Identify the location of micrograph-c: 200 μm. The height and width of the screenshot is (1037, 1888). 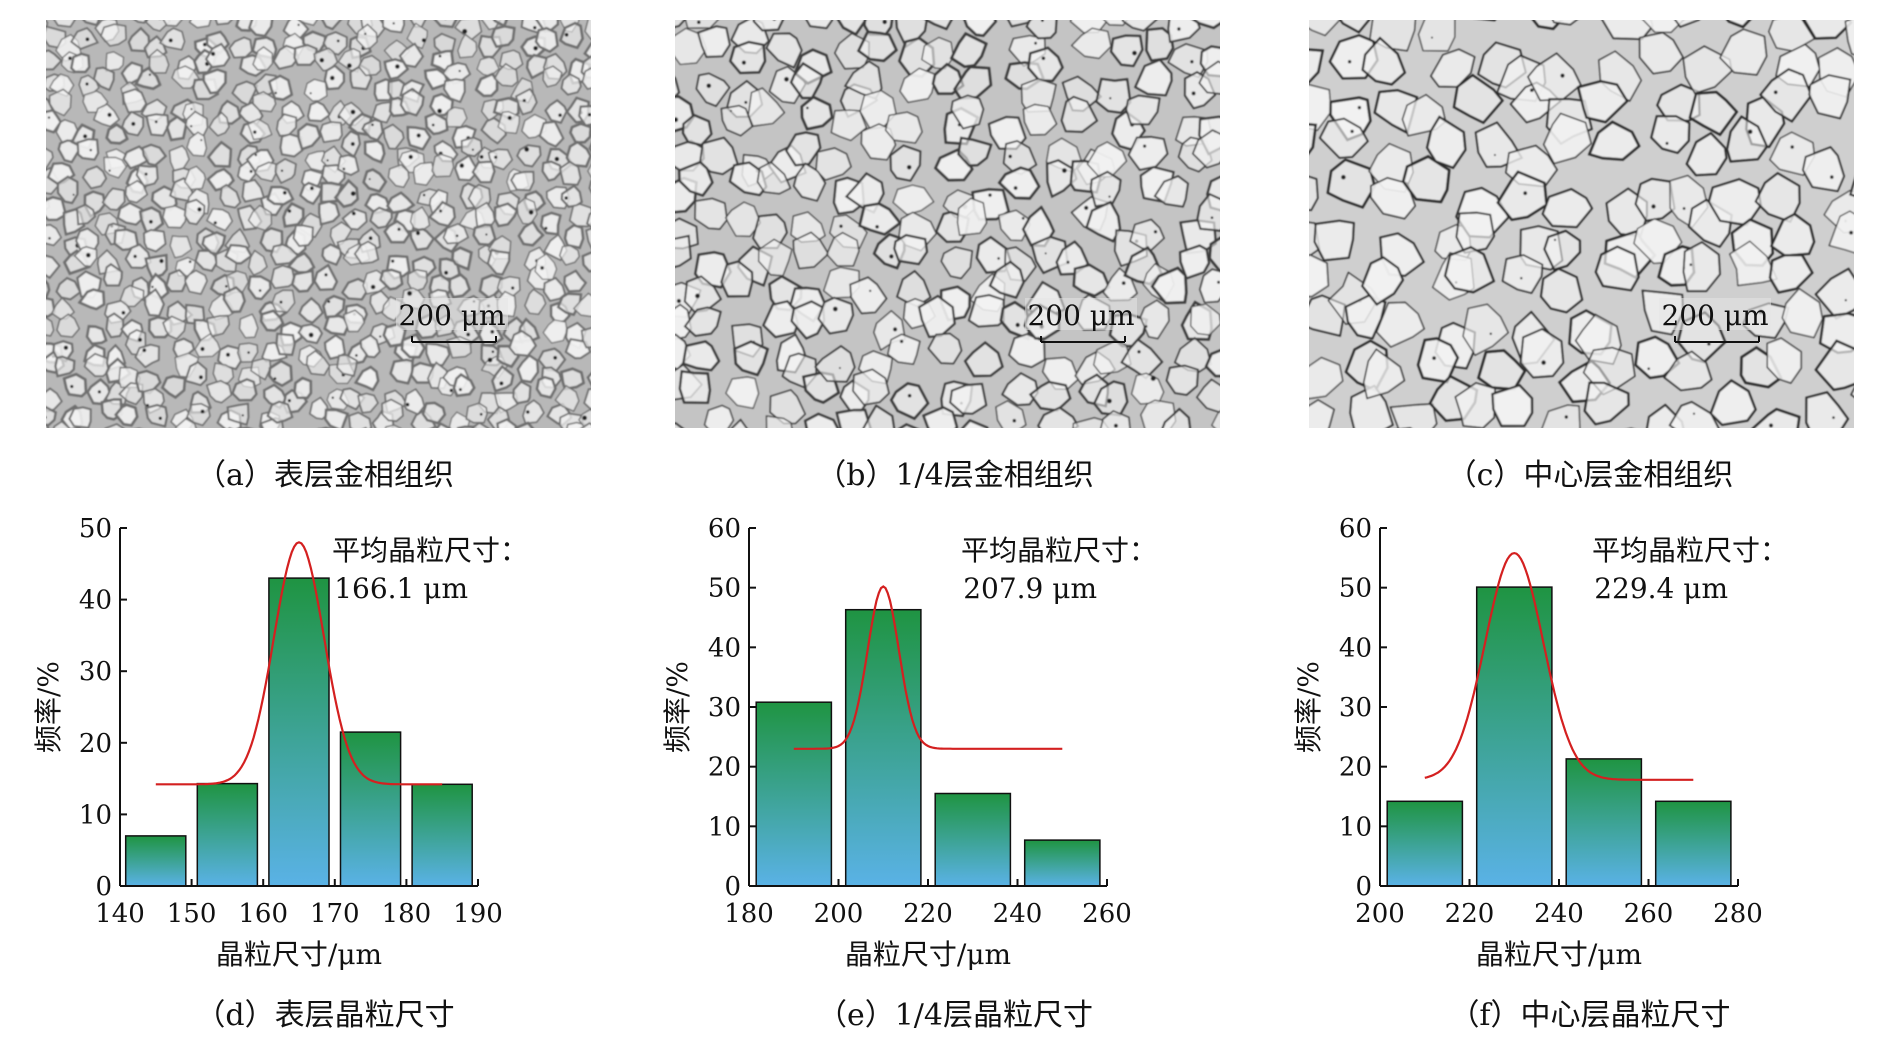
(1581, 224).